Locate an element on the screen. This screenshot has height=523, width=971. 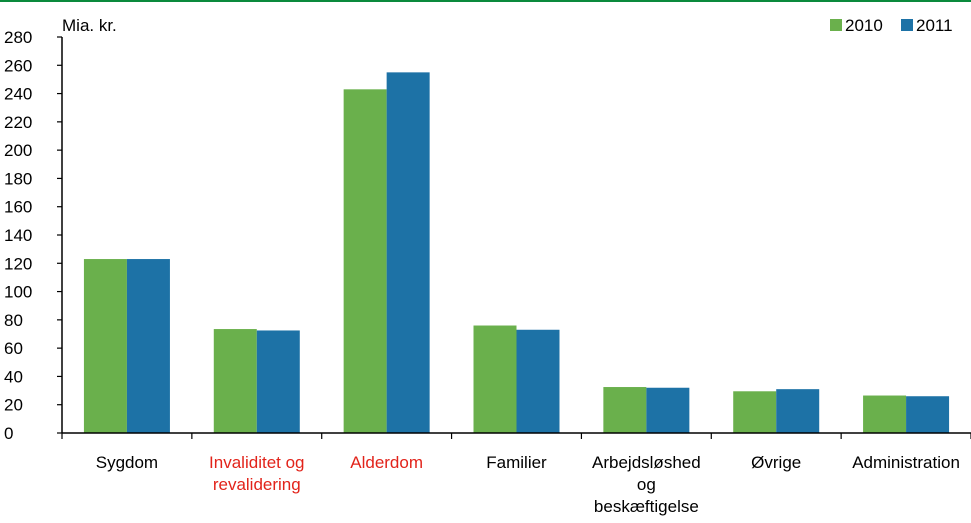
y-tick-label: 140 is located at coordinates (18, 235).